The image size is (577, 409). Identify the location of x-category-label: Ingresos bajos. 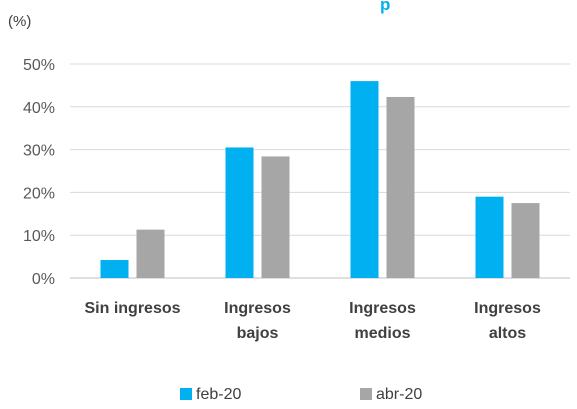
(257, 321).